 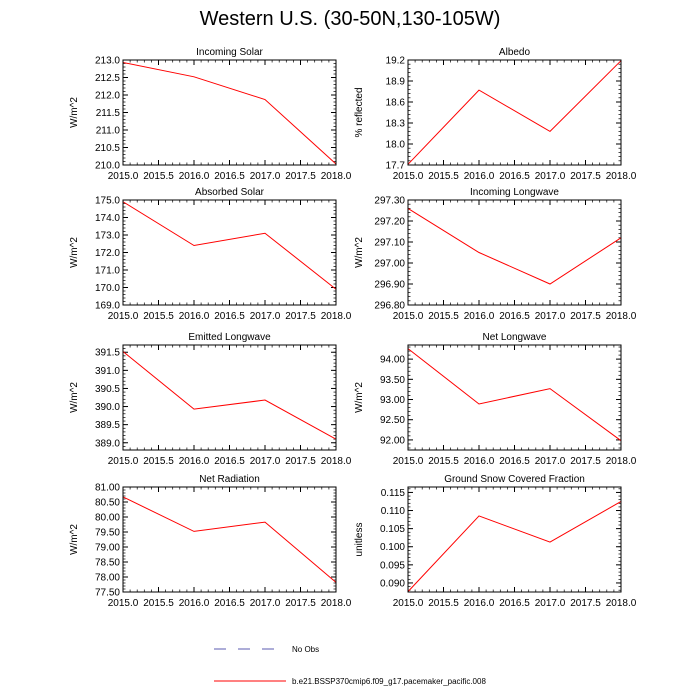 What do you see at coordinates (396, 103) in the screenshot?
I see `y-tick-label: 18.6` at bounding box center [396, 103].